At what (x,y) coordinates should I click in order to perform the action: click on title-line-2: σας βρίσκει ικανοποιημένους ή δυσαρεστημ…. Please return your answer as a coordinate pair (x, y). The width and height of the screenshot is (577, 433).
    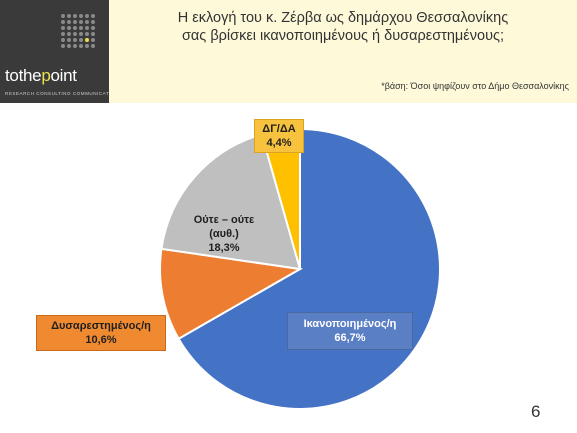
    Looking at the image, I should click on (343, 36).